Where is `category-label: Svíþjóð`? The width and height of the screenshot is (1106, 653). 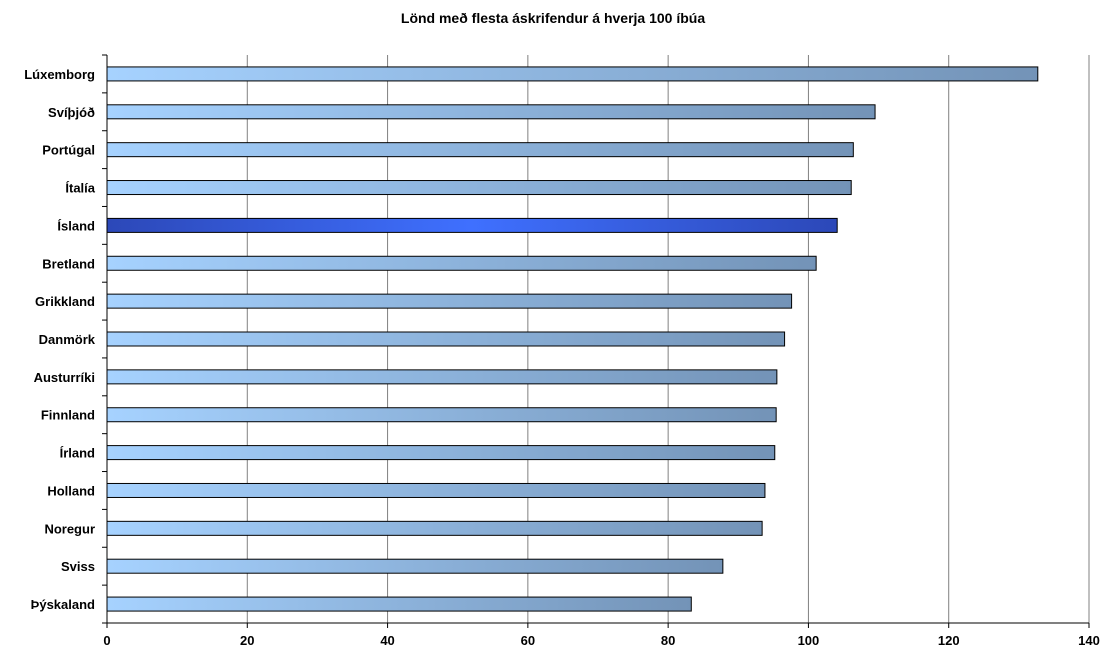 category-label: Svíþjóð is located at coordinates (71, 112).